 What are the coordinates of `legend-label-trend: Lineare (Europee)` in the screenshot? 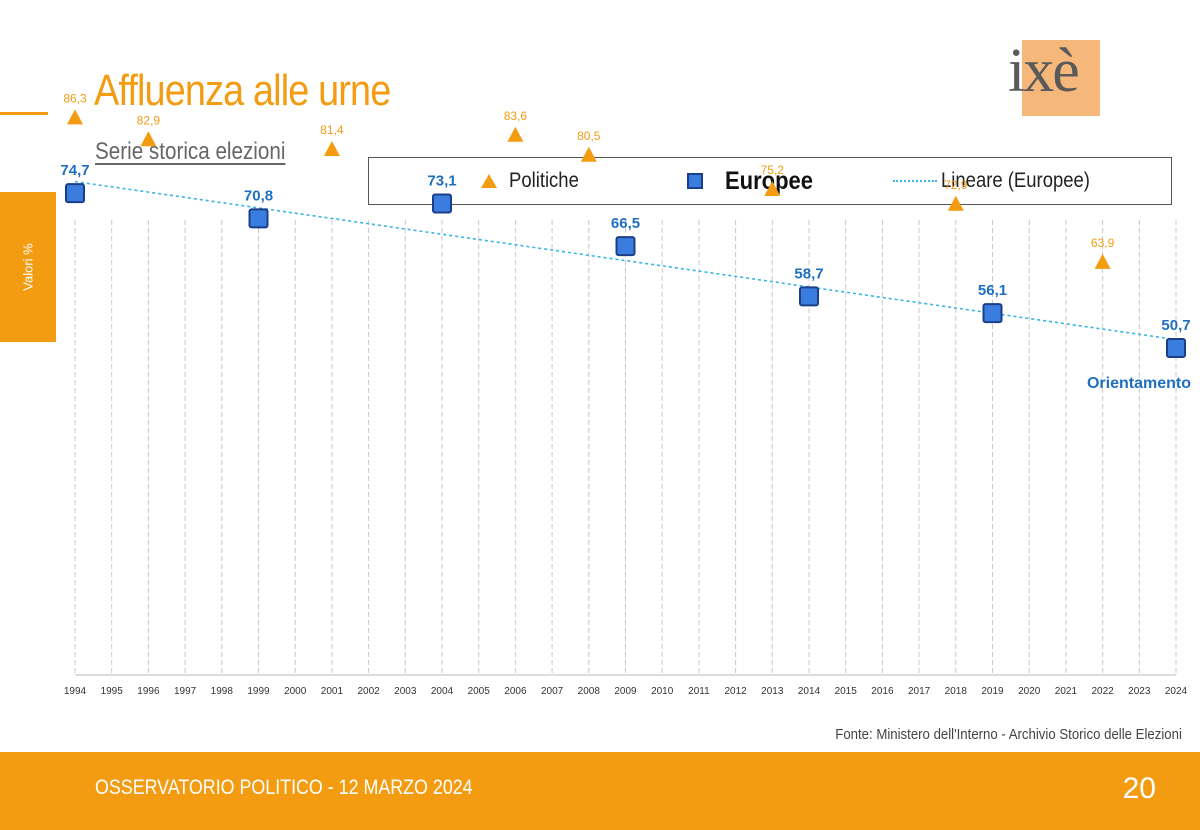 It's located at (1015, 180).